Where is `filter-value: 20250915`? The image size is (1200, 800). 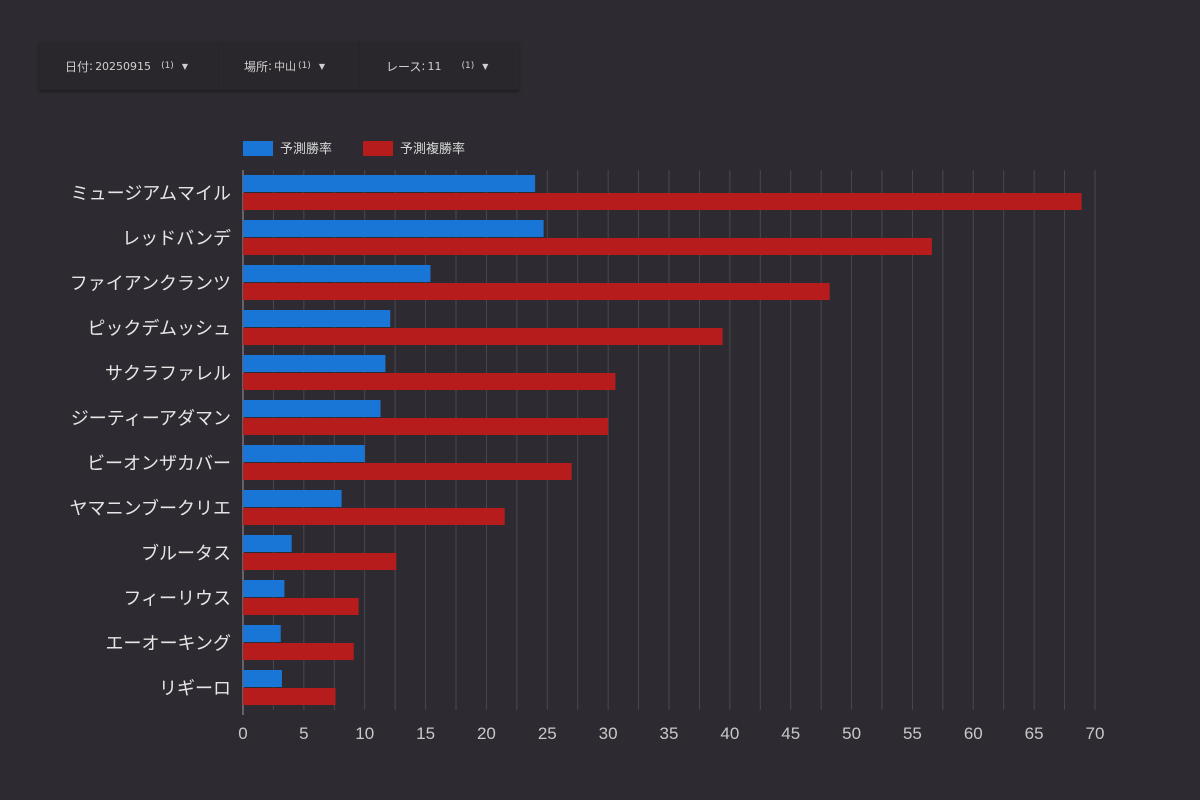
filter-value: 20250915 is located at coordinates (123, 66).